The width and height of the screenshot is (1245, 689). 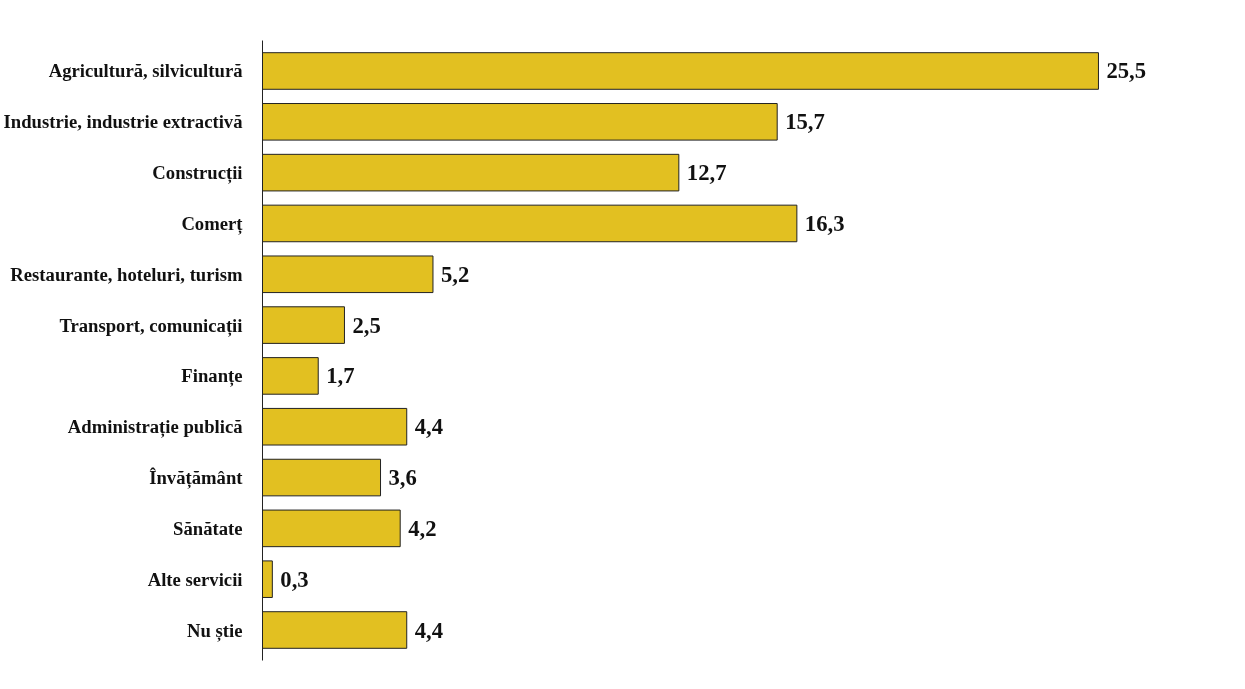 I want to click on data-label: 1,7, so click(x=340, y=376).